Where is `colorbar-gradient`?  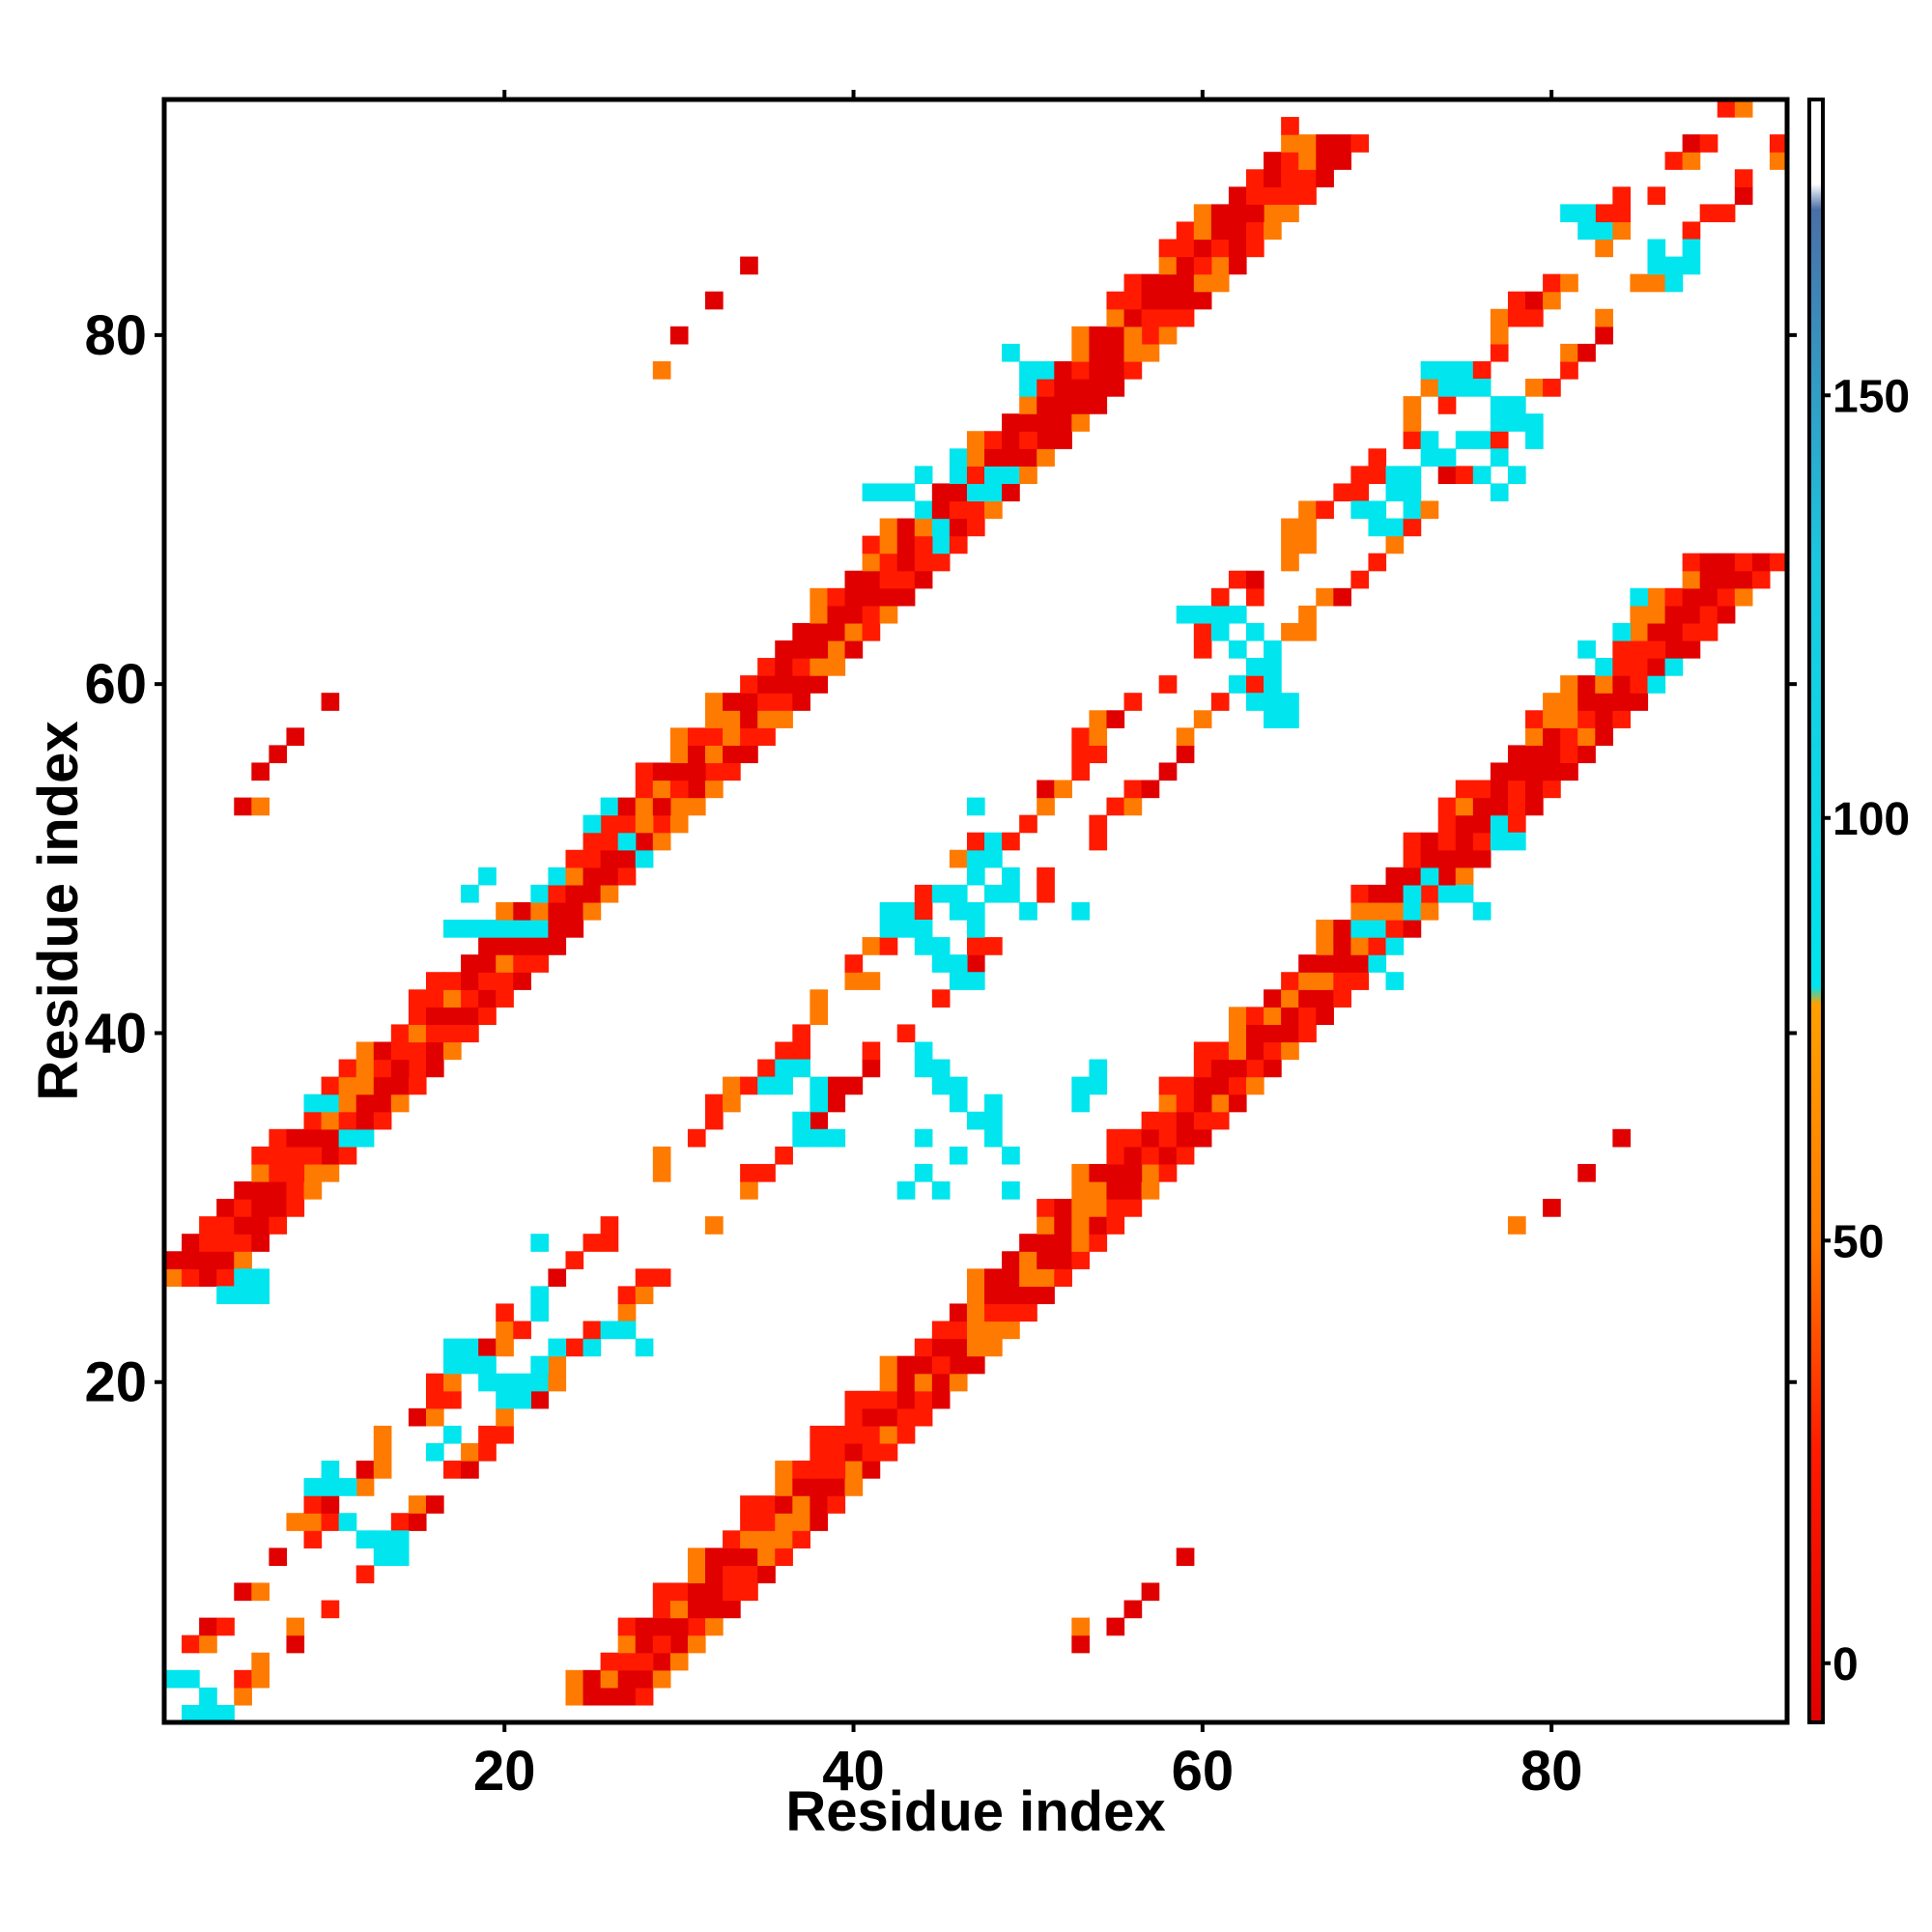 colorbar-gradient is located at coordinates (1816, 910).